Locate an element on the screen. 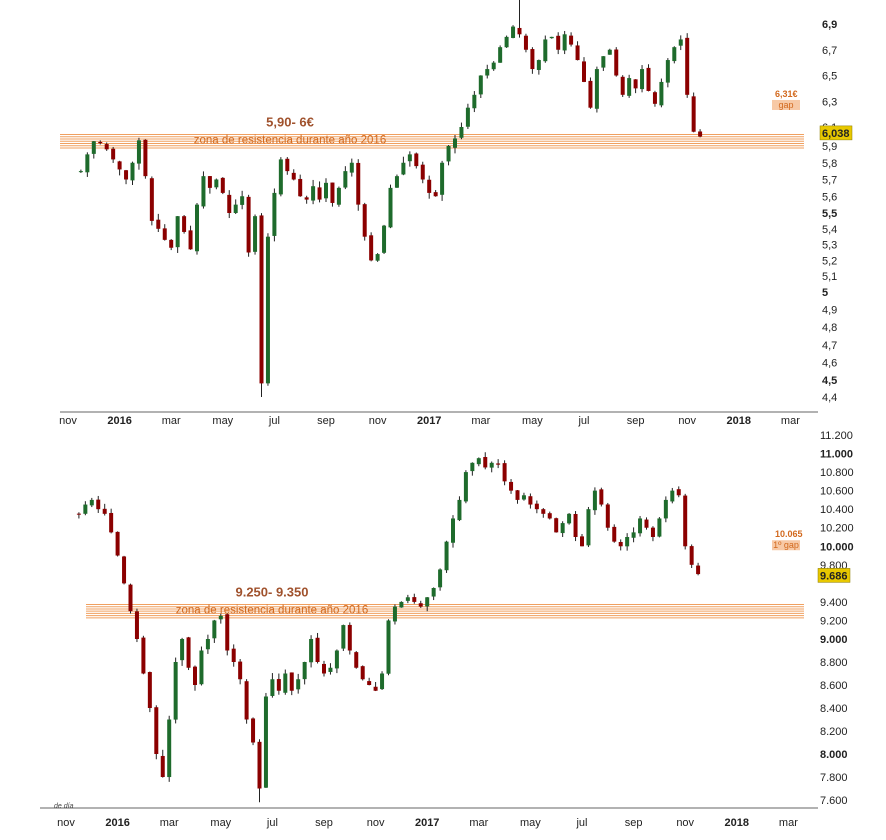 This screenshot has width=886, height=840. y-tick-label: 9.400 is located at coordinates (834, 603).